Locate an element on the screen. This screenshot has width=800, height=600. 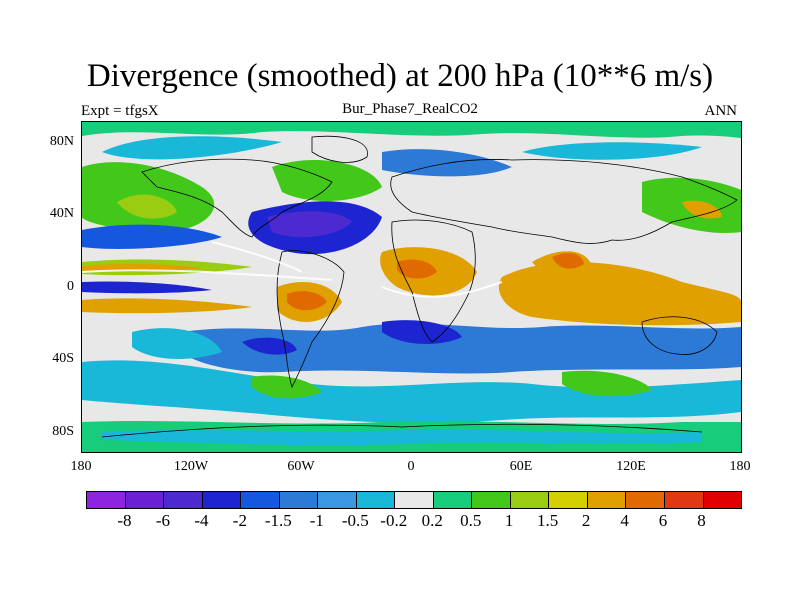
colorbar-label: -0.2 is located at coordinates (394, 520).